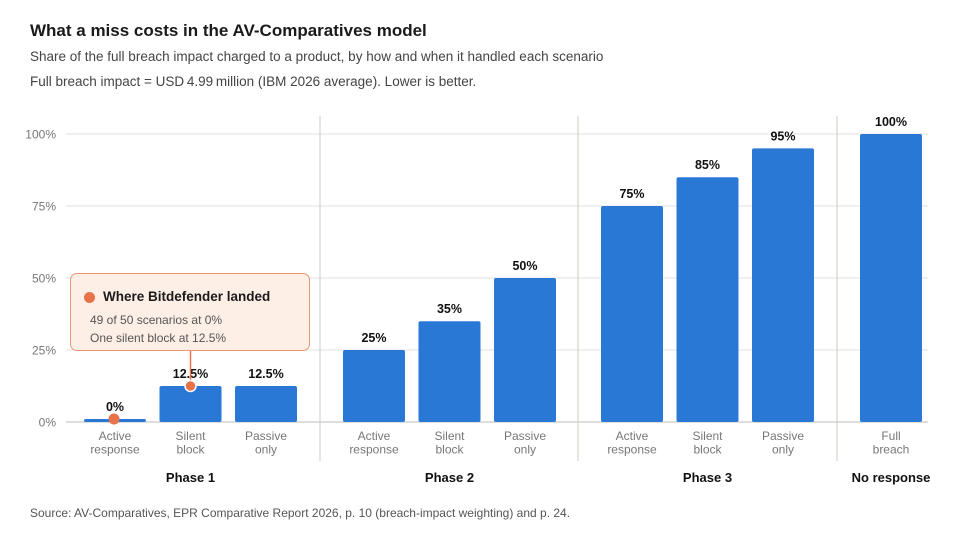 This screenshot has height=534, width=970. What do you see at coordinates (48, 423) in the screenshot?
I see `y-tick-label: 0%` at bounding box center [48, 423].